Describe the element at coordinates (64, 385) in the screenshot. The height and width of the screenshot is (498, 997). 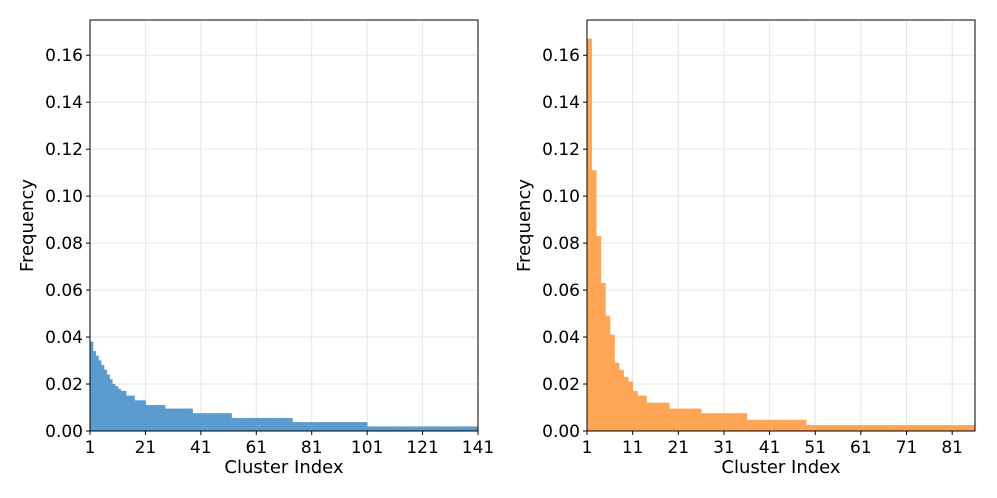
I see `y-tick-label: 0.02` at that location.